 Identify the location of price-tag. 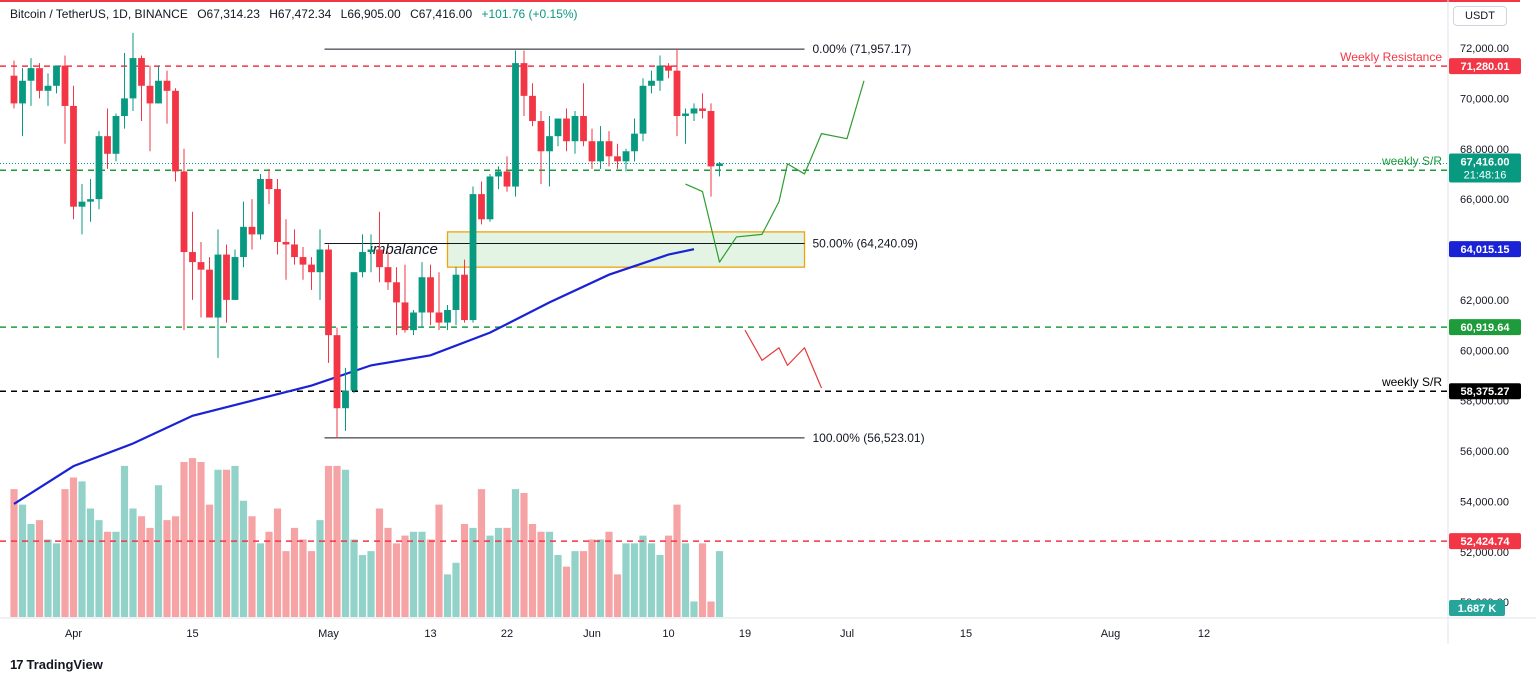
(1485, 327).